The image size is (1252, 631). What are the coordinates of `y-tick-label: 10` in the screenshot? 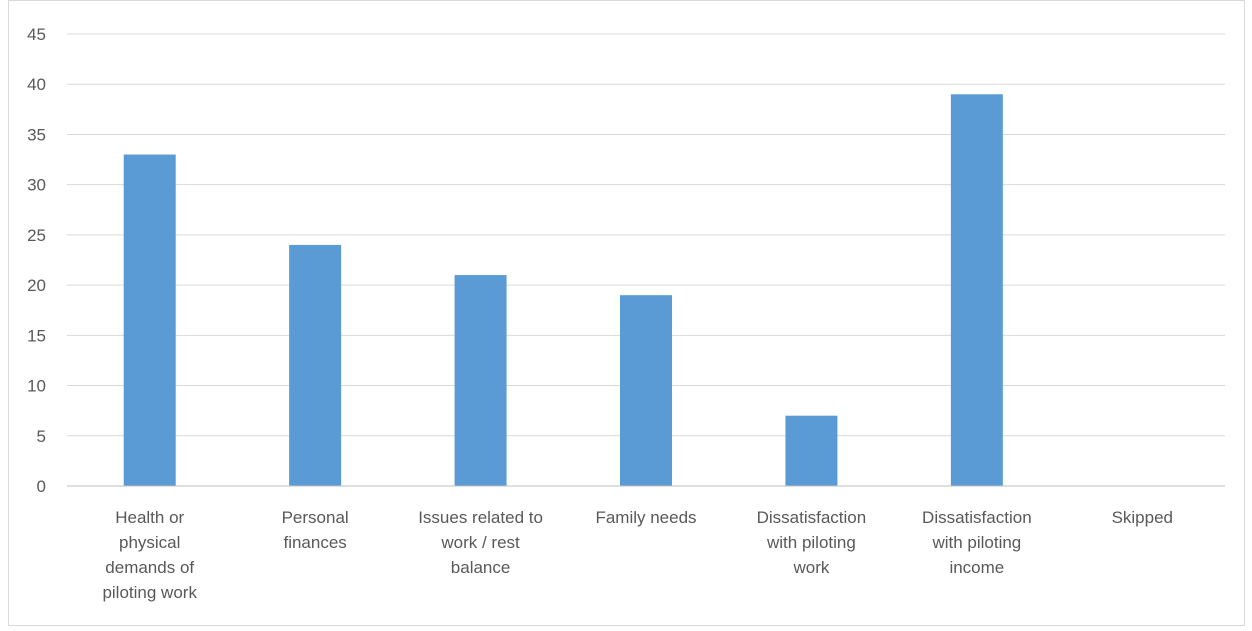 It's located at (36, 386).